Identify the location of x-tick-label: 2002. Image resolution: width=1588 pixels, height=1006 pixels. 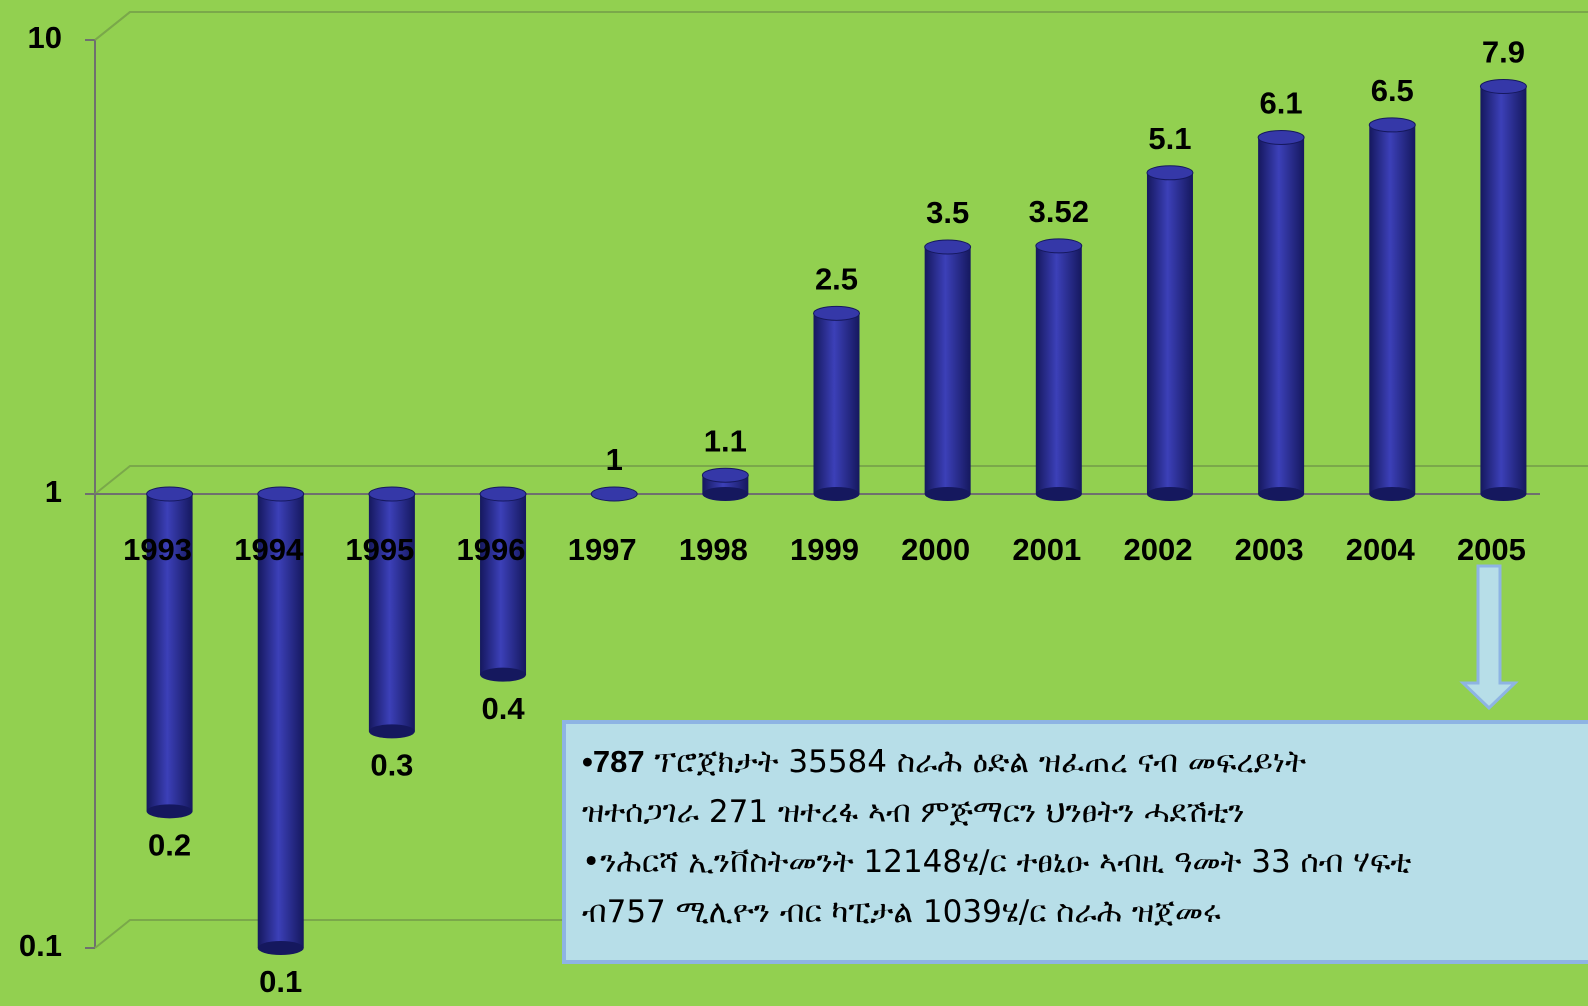
(1157, 549).